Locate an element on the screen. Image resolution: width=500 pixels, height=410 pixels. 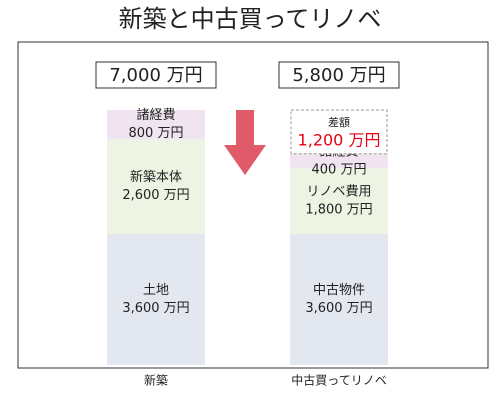
data-label: 2,600 万円 is located at coordinates (155, 195).